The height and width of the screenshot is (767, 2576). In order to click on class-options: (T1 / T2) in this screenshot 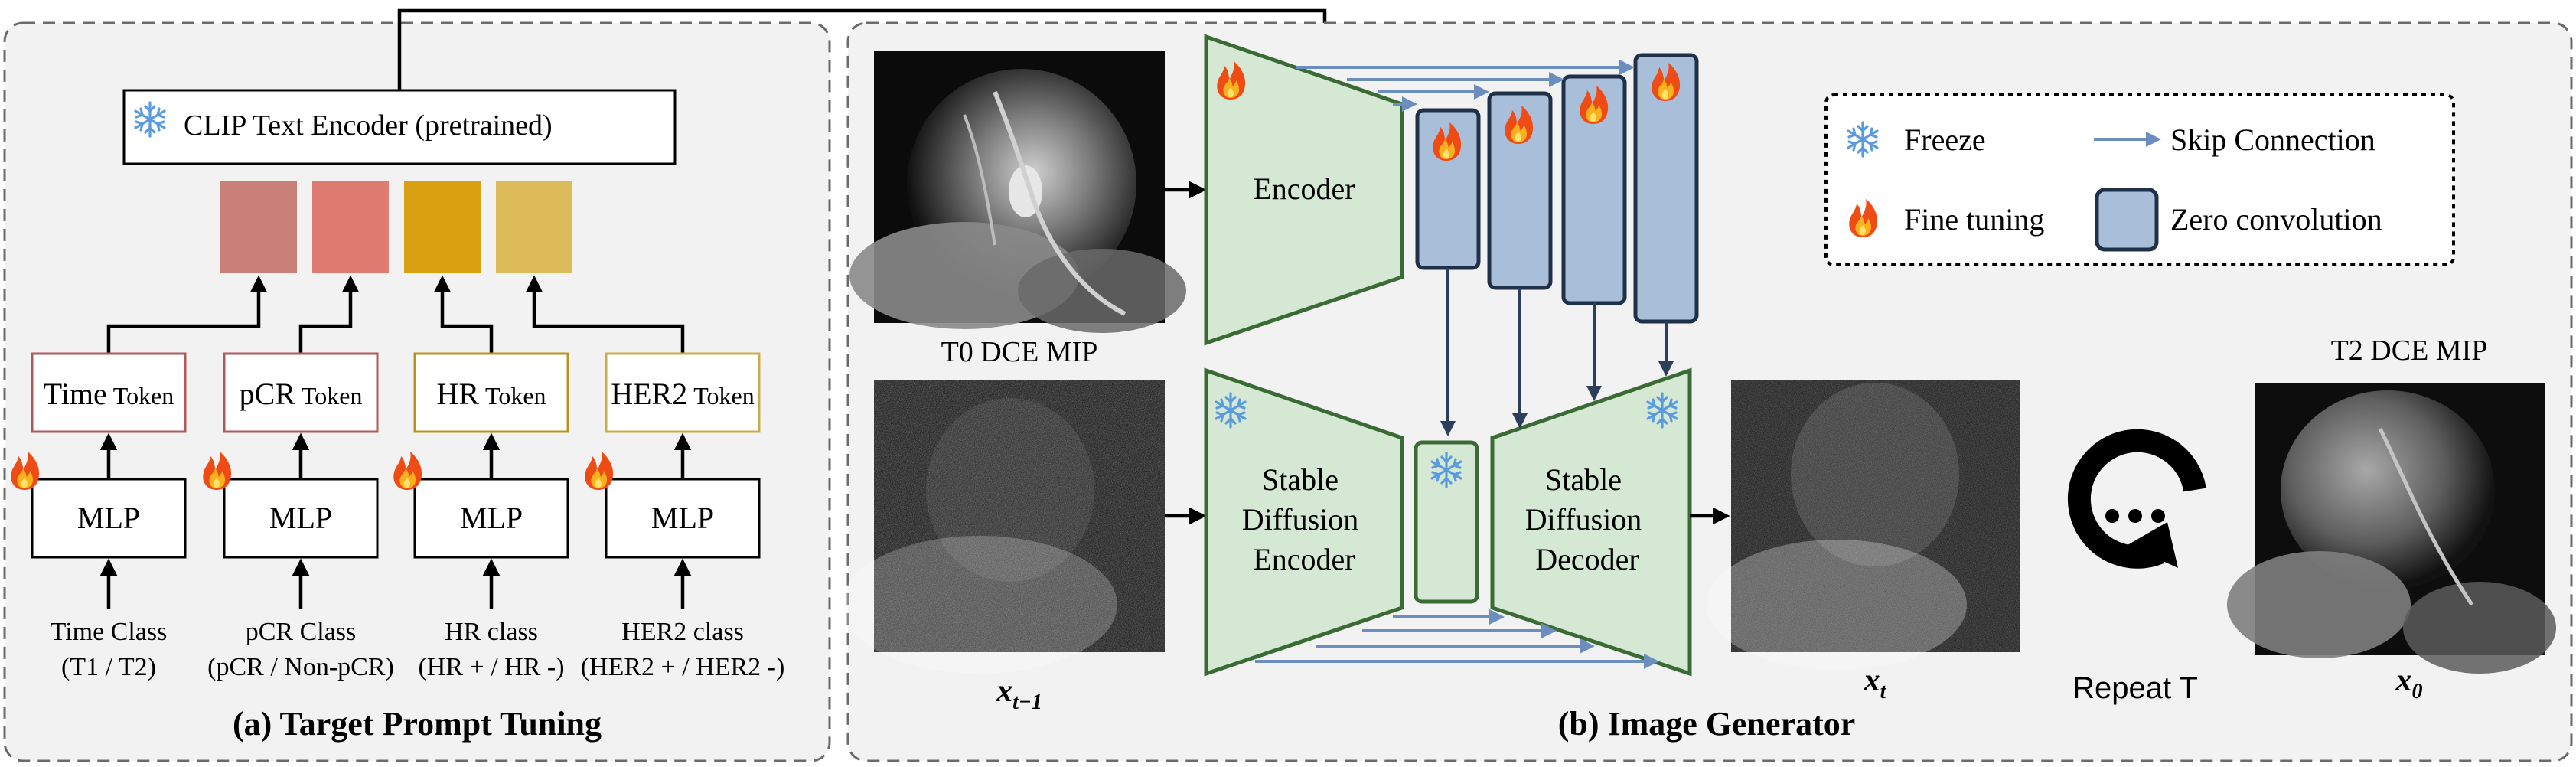, I will do `click(108, 667)`.